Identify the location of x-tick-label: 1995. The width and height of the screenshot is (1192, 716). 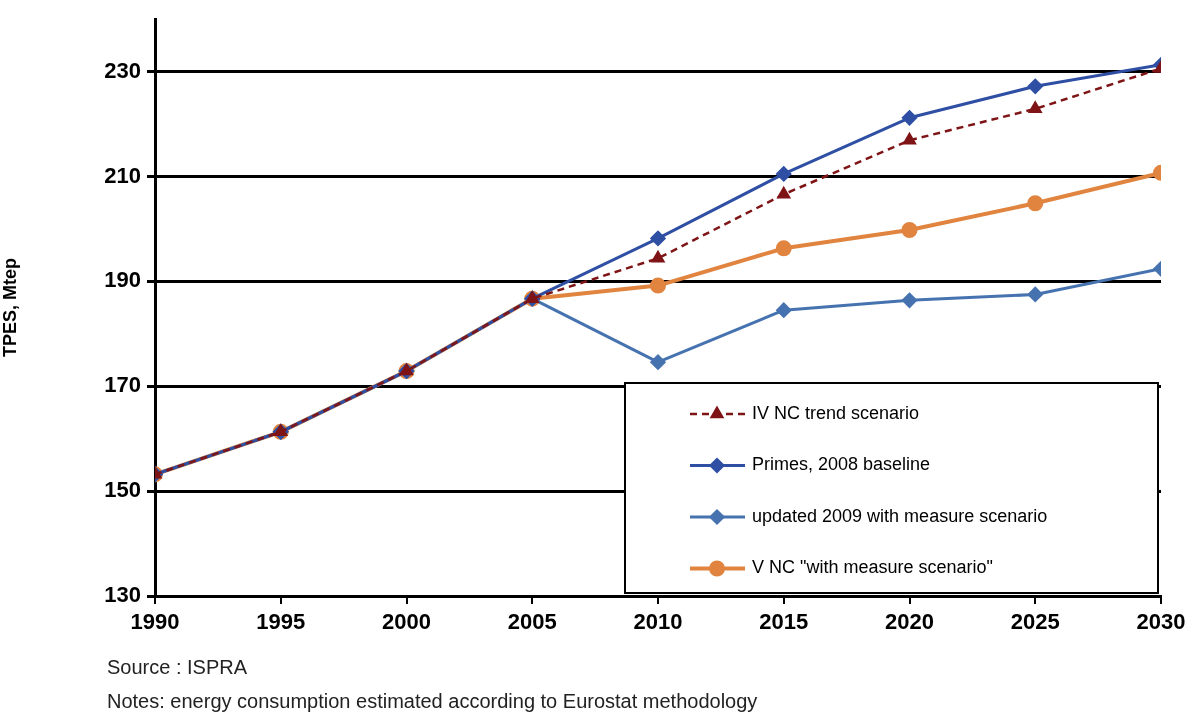
(281, 622).